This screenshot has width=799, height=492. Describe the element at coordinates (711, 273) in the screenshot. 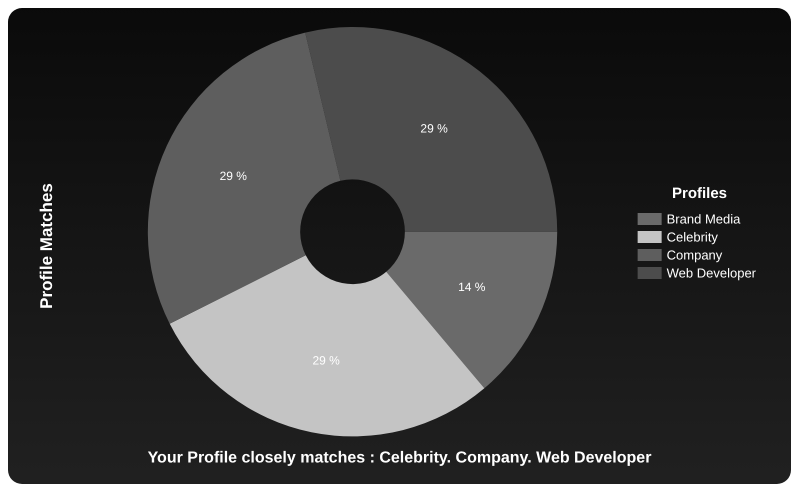

I see `legend-label: Web Developer` at that location.